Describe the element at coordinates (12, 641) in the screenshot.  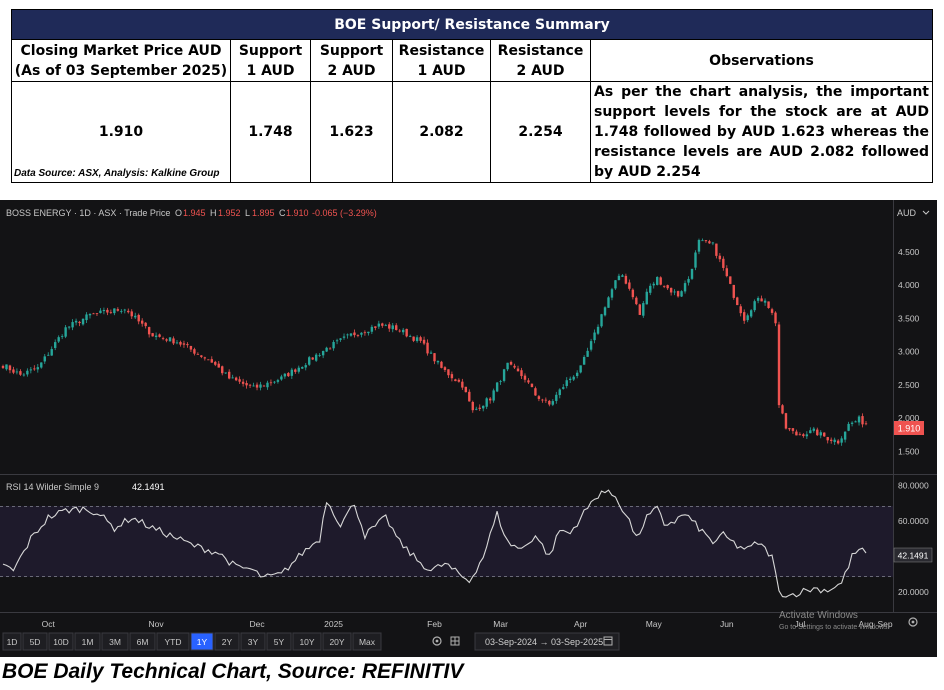
I see `timeframe-button-1d: 1D` at that location.